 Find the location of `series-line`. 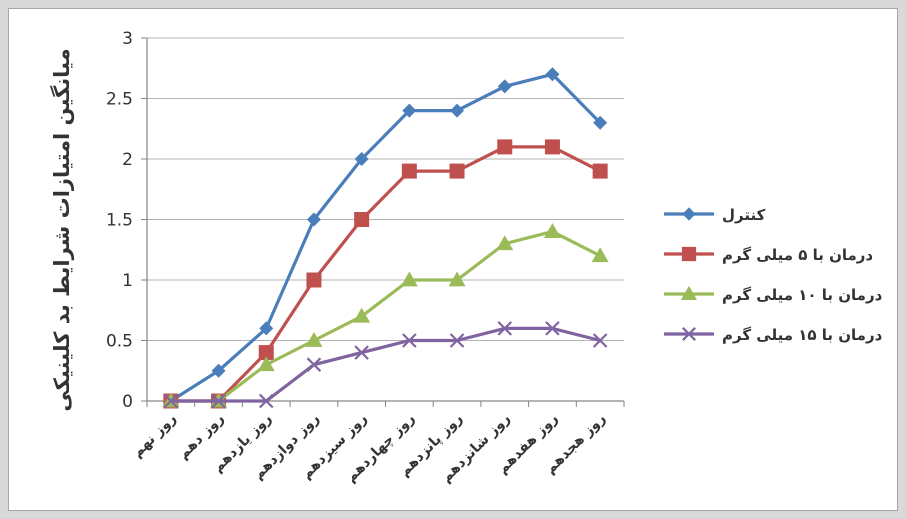

series-line is located at coordinates (385, 364).